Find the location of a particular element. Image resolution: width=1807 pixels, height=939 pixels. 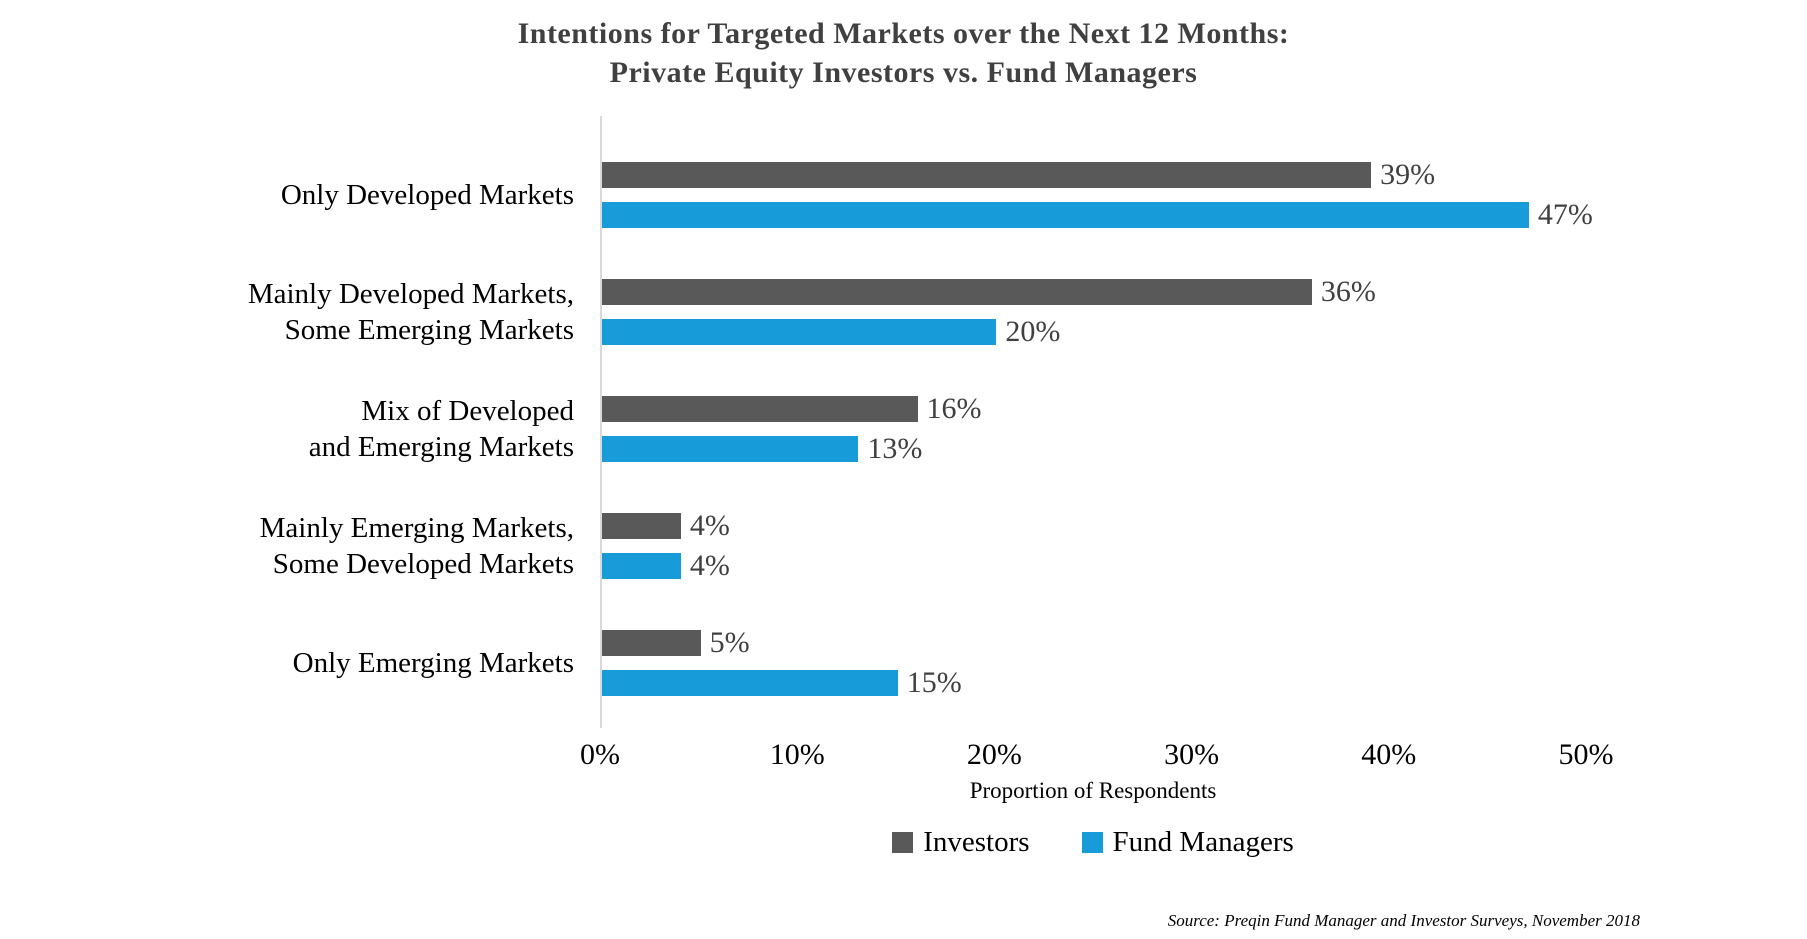

legend: Investors Fund Managers is located at coordinates (1093, 842).